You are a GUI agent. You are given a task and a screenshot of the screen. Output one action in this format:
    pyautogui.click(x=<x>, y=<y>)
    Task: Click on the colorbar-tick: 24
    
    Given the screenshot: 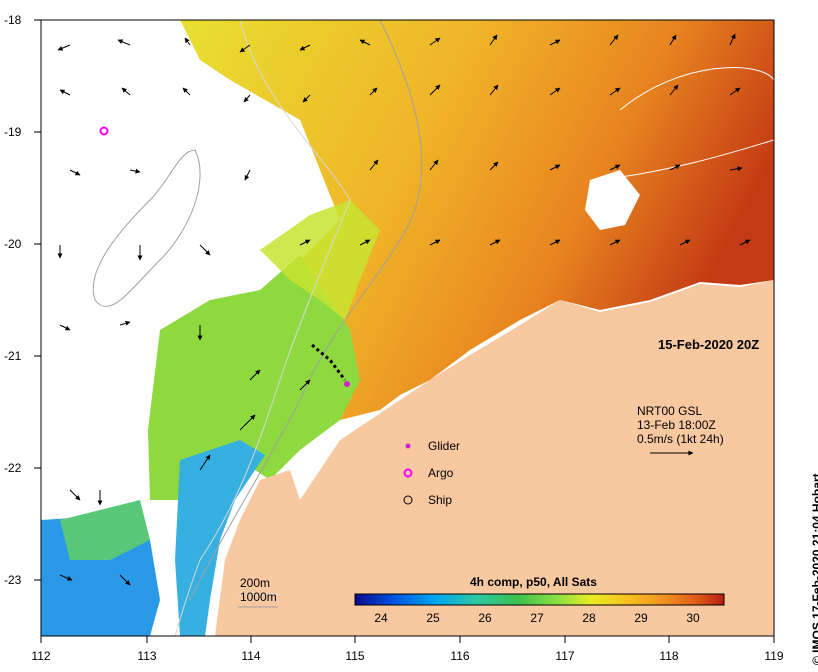 What is the action you would take?
    pyautogui.click(x=381, y=618)
    